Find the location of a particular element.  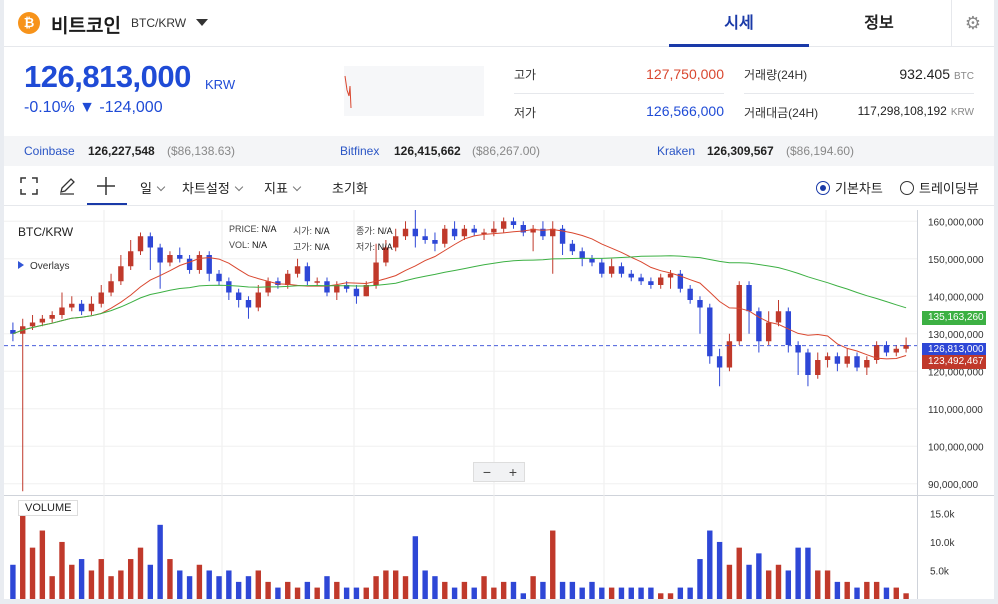

y-tick-label: 110,000,000 is located at coordinates (955, 410).